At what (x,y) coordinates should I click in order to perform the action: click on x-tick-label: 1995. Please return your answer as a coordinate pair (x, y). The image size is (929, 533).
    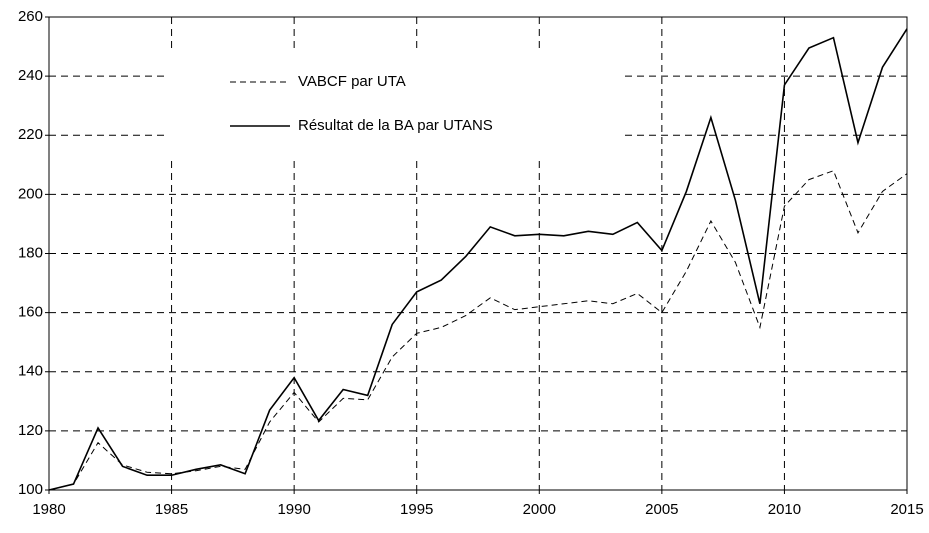
    Looking at the image, I should click on (416, 509).